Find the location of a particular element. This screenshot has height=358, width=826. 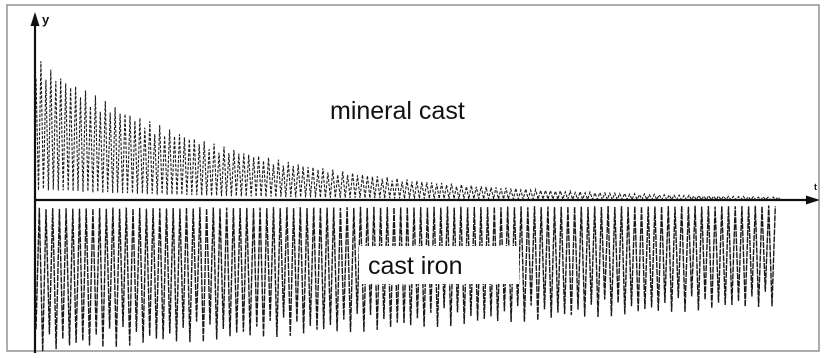

mineral-cast-label-box is located at coordinates (413, 109).